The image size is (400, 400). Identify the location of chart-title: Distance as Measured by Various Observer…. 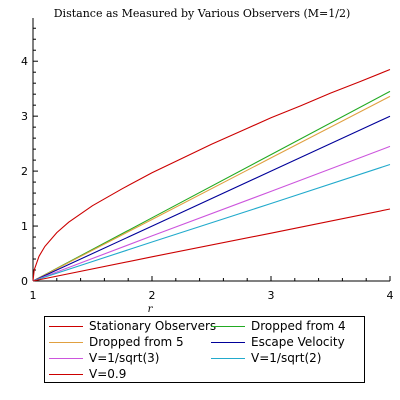
(202, 13).